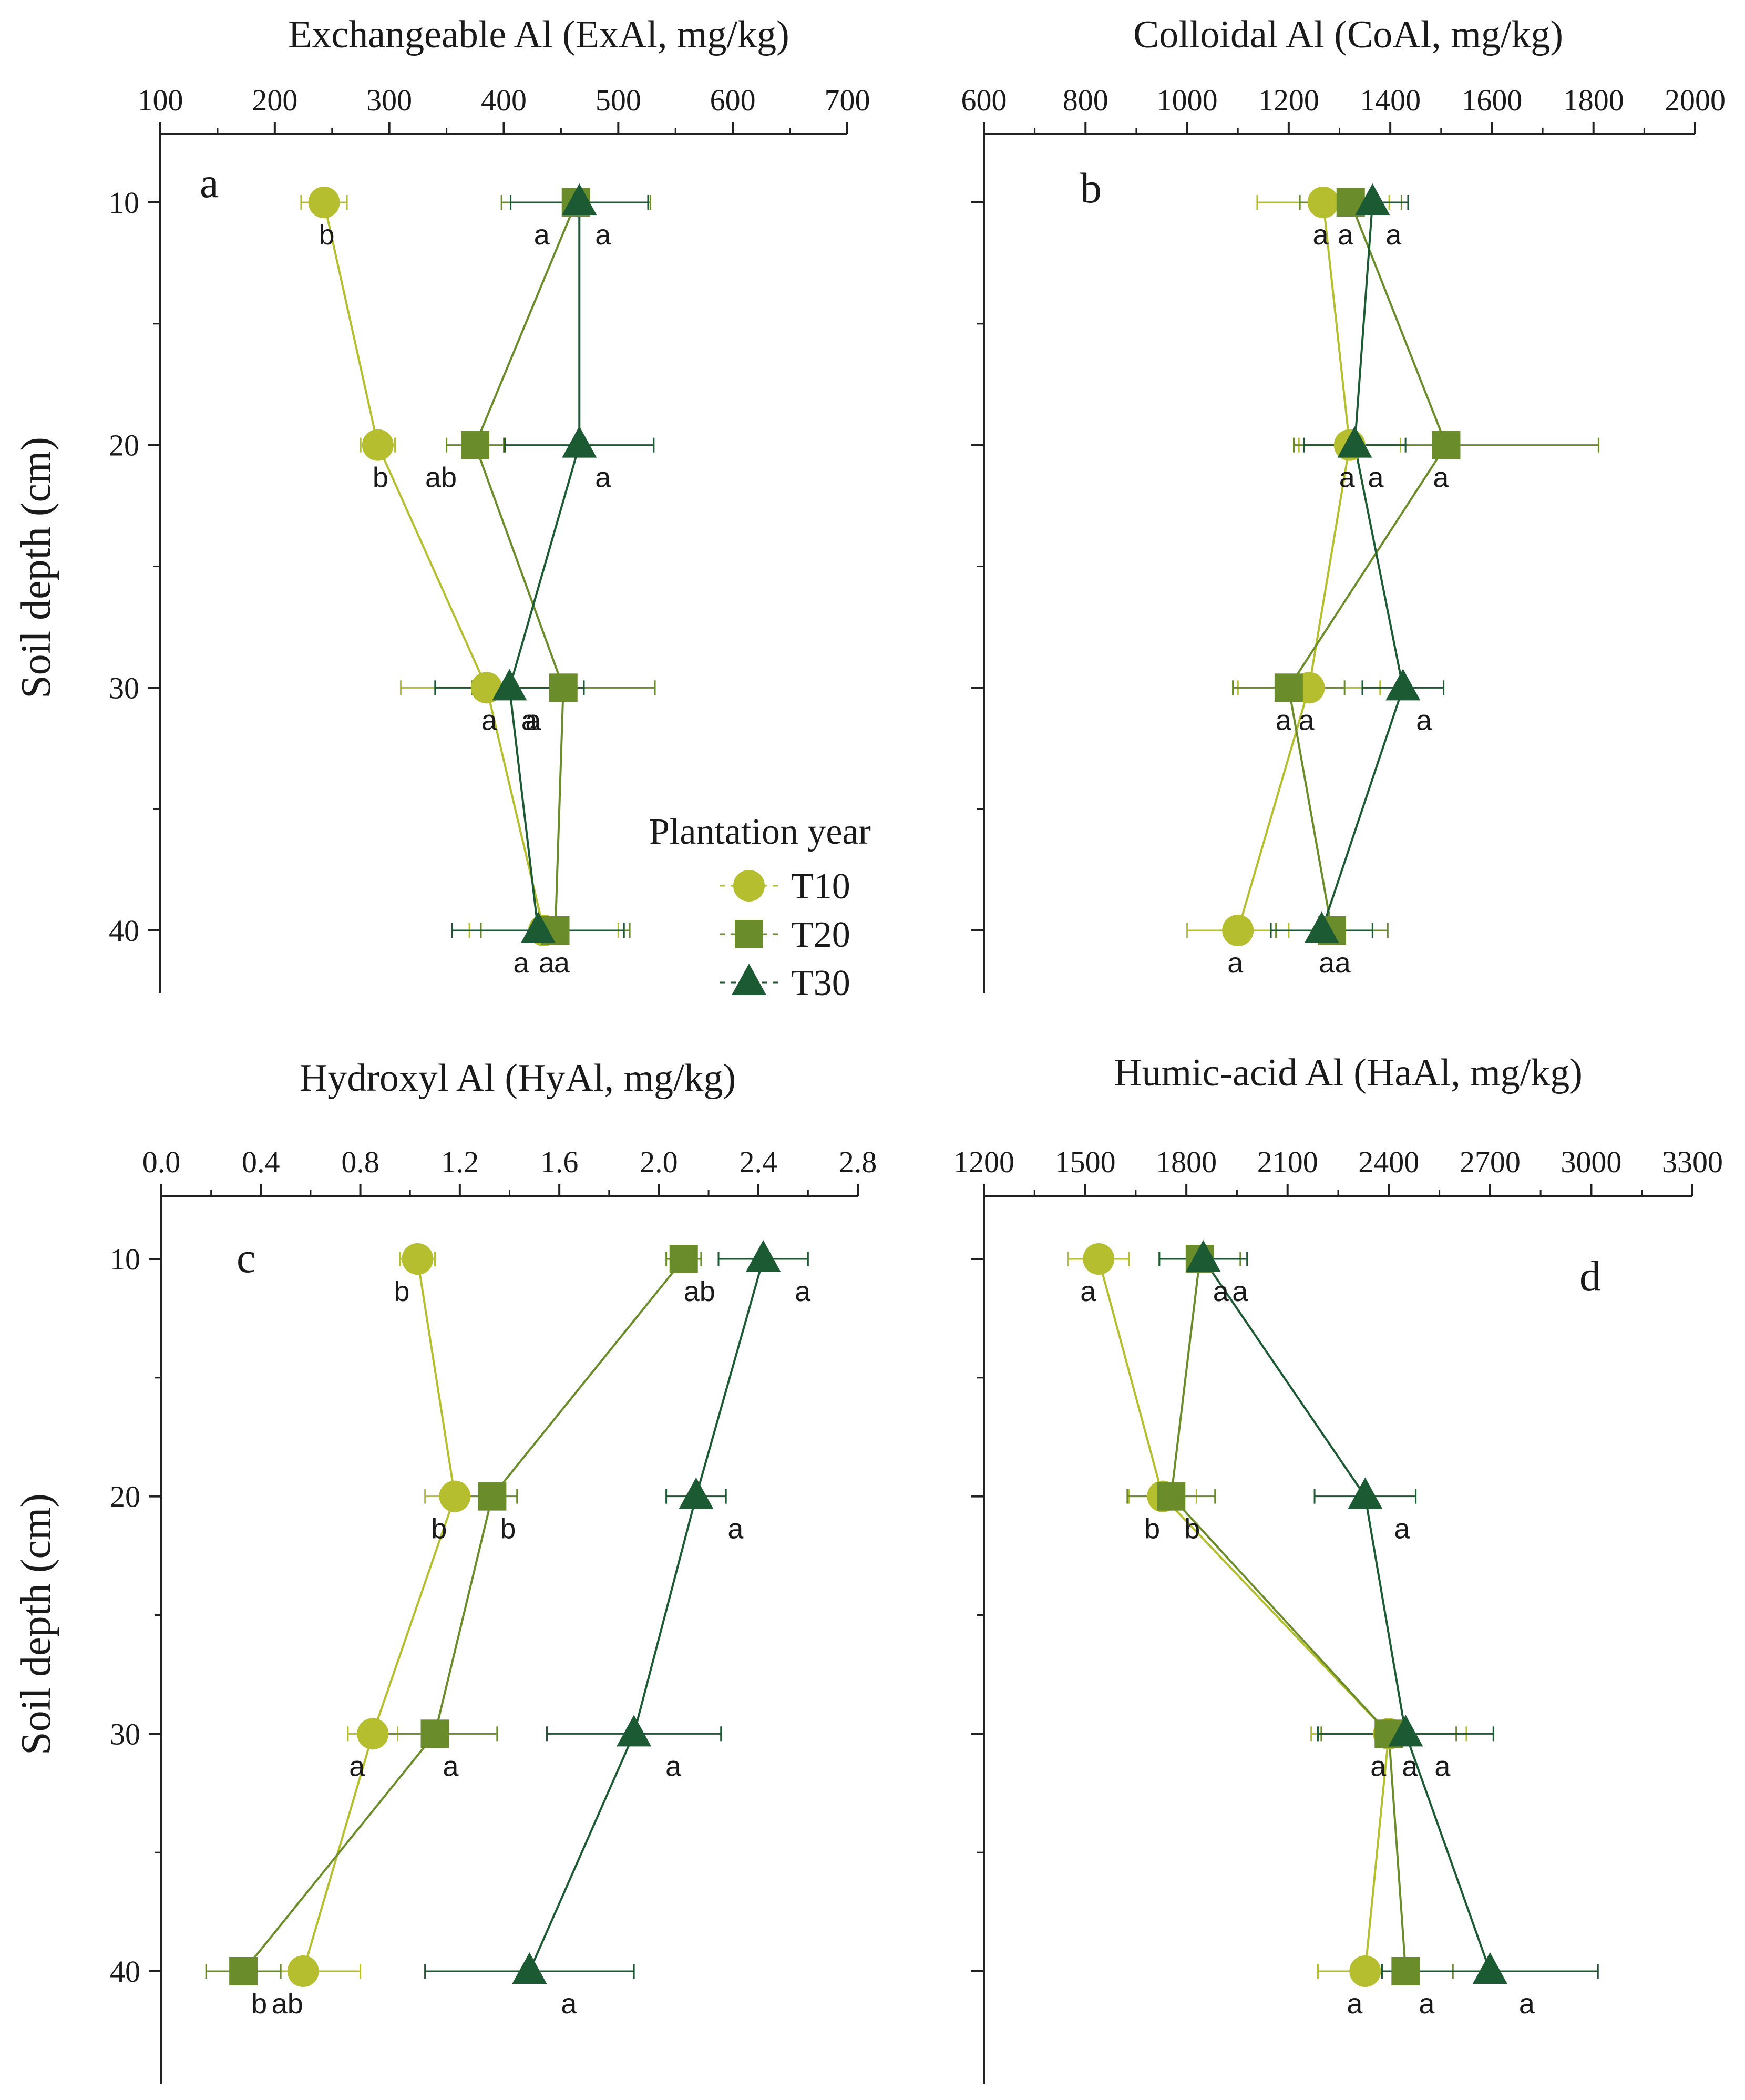 The image size is (1745, 2100). Describe the element at coordinates (460, 1162) in the screenshot. I see `panel-c-x-tick-label: 1.2` at that location.